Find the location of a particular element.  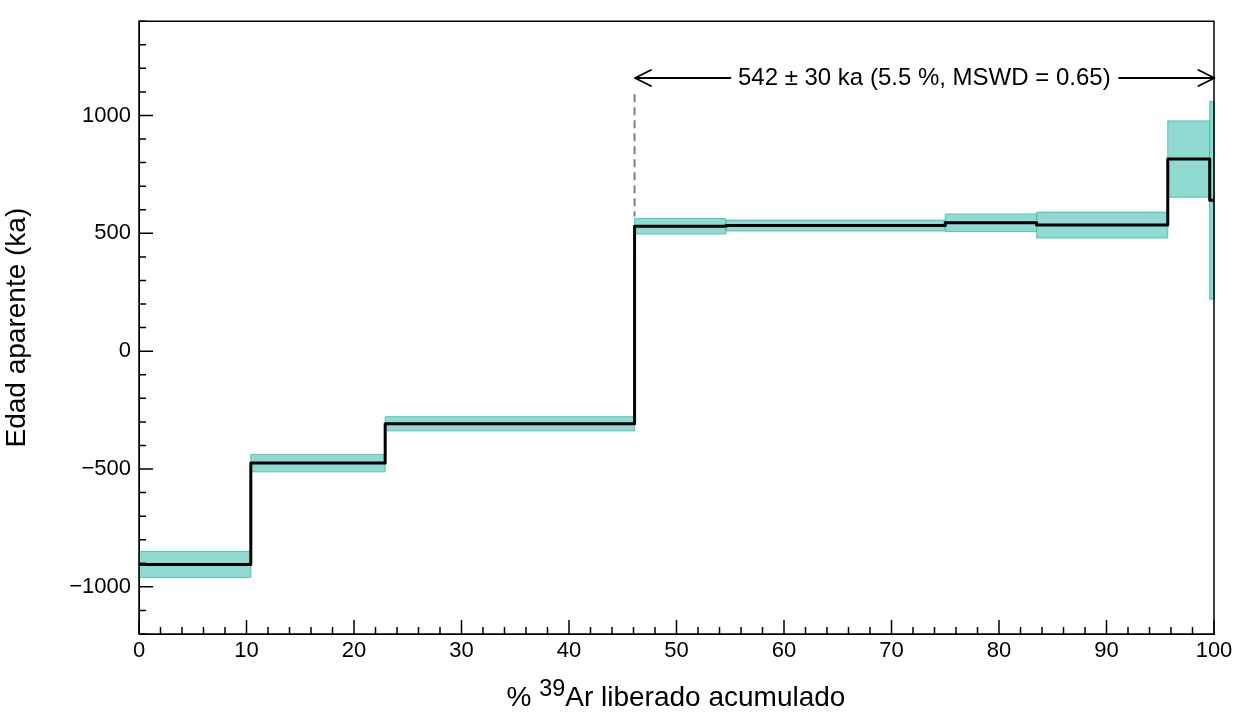

x-tick-label: 10 is located at coordinates (246, 650).